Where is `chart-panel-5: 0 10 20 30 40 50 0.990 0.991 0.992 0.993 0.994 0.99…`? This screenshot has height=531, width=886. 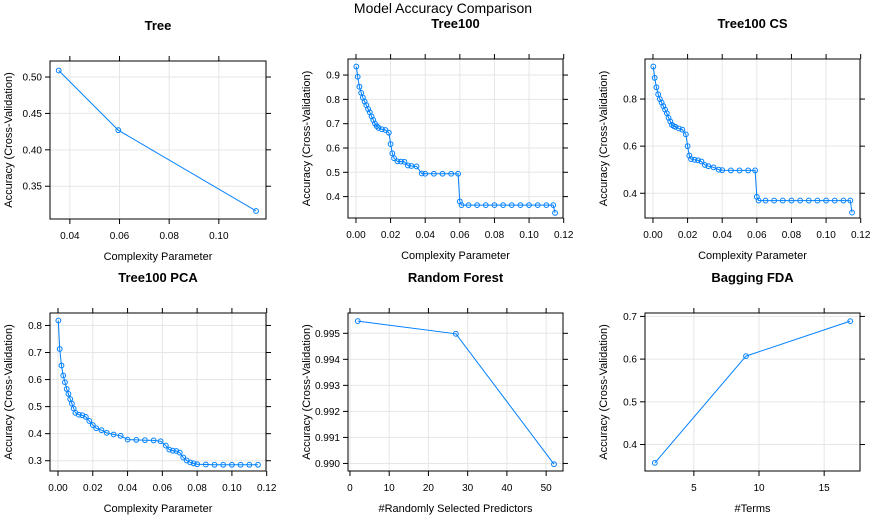
chart-panel-5: 0 10 20 30 40 50 0.990 0.991 0.992 0.993 0.994 0.99… is located at coordinates (434, 392).